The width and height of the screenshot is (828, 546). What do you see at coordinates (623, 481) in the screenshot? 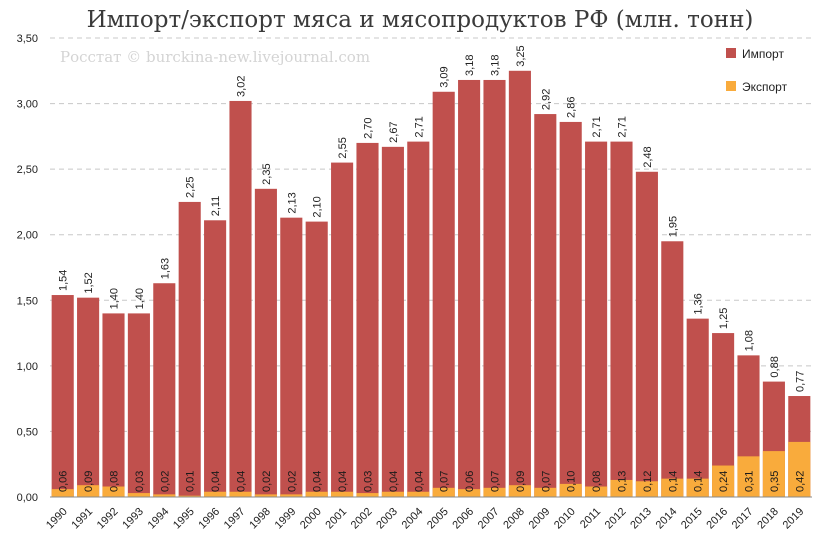
I see `data-label-export: 0,13` at bounding box center [623, 481].